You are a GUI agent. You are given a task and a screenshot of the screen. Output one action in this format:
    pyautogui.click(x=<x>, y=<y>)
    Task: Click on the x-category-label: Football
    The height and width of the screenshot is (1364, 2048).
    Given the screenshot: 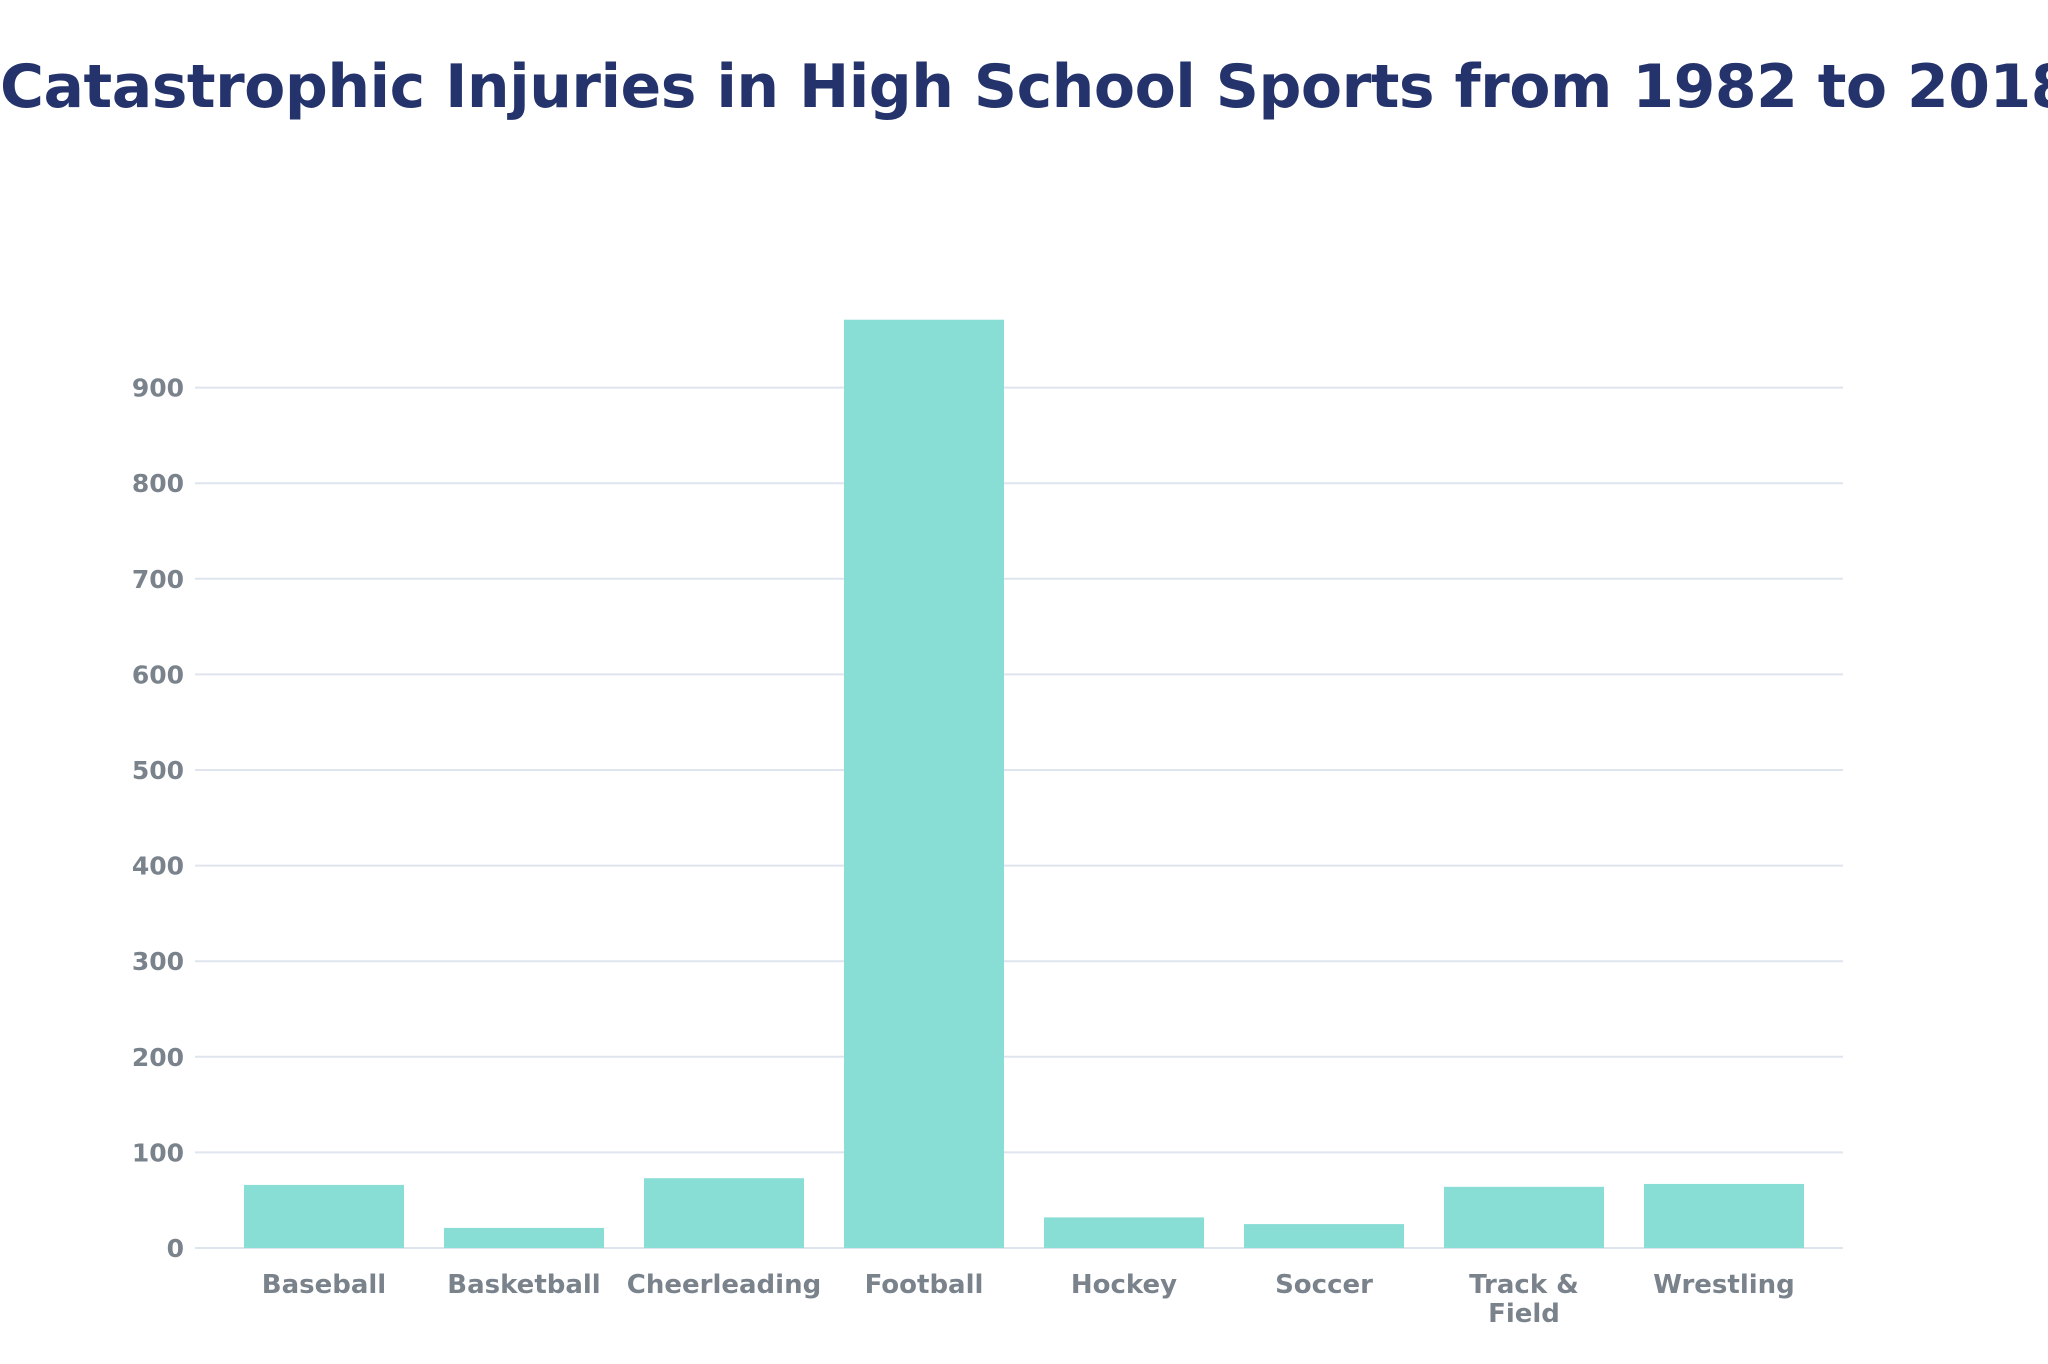 What is the action you would take?
    pyautogui.click(x=924, y=1285)
    